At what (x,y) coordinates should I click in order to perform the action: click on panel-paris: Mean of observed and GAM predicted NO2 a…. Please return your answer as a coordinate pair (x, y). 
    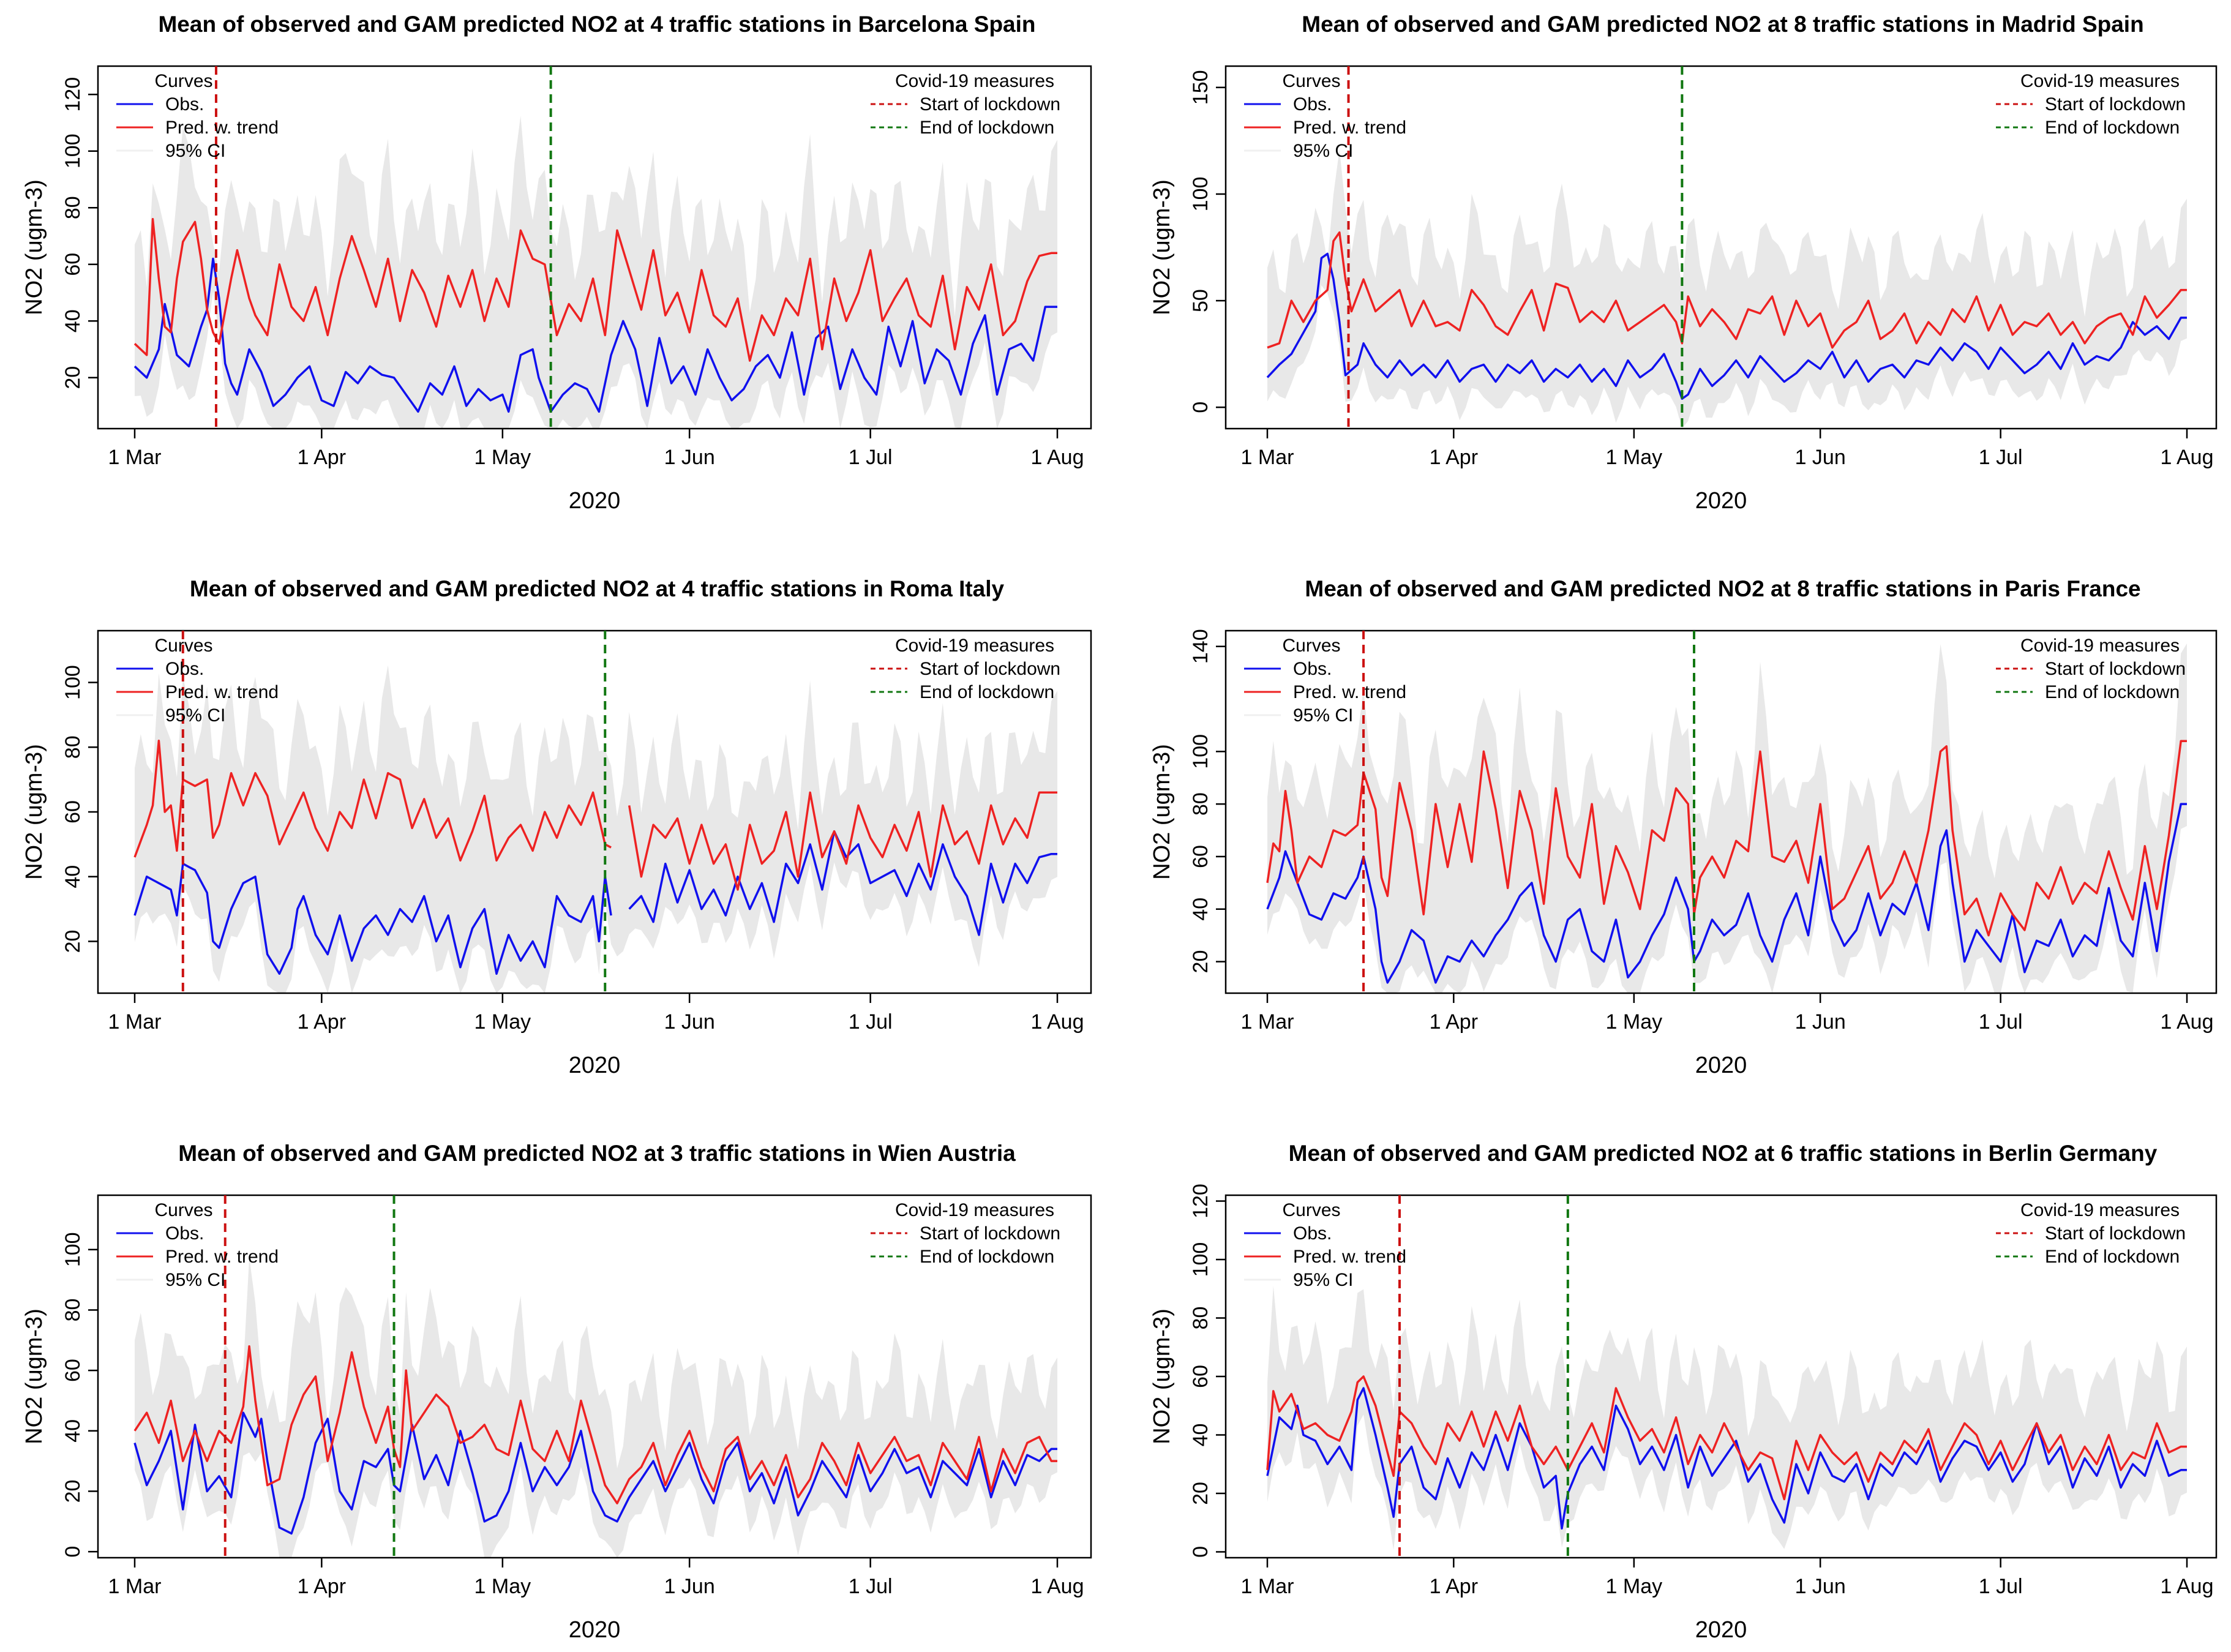
    Looking at the image, I should click on (1683, 827).